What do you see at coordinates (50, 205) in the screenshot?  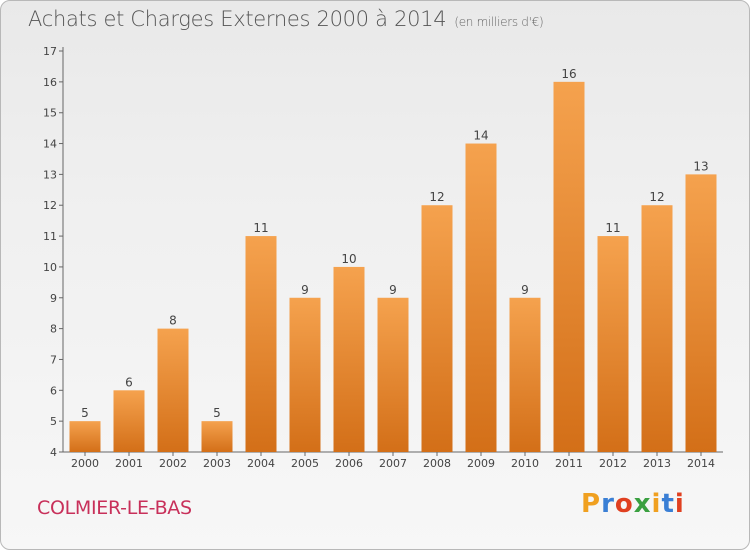 I see `y-tick-label: 12` at bounding box center [50, 205].